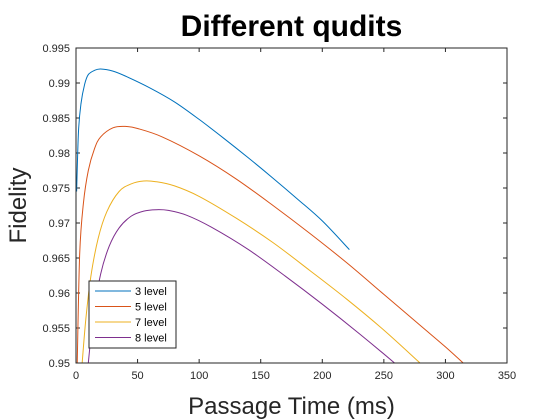 Image resolution: width=560 pixels, height=420 pixels. Describe the element at coordinates (56, 49) in the screenshot. I see `y-tick-label: 0.995` at that location.